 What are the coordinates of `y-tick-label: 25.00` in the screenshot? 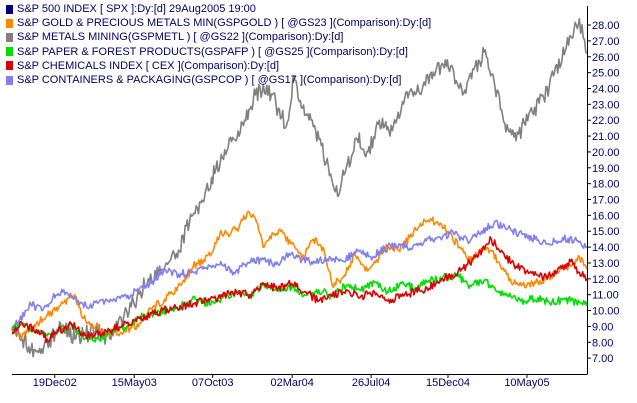 It's located at (606, 74).